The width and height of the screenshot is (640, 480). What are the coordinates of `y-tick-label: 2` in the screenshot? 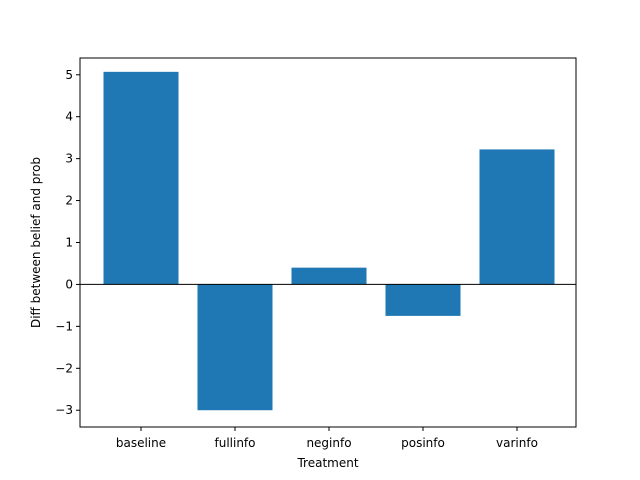 It's located at (69, 201).